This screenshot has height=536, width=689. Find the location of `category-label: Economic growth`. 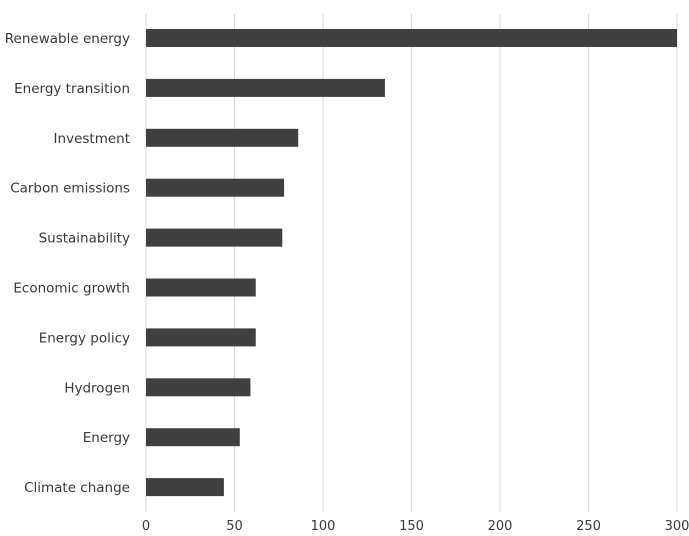

category-label: Economic growth is located at coordinates (71, 289).